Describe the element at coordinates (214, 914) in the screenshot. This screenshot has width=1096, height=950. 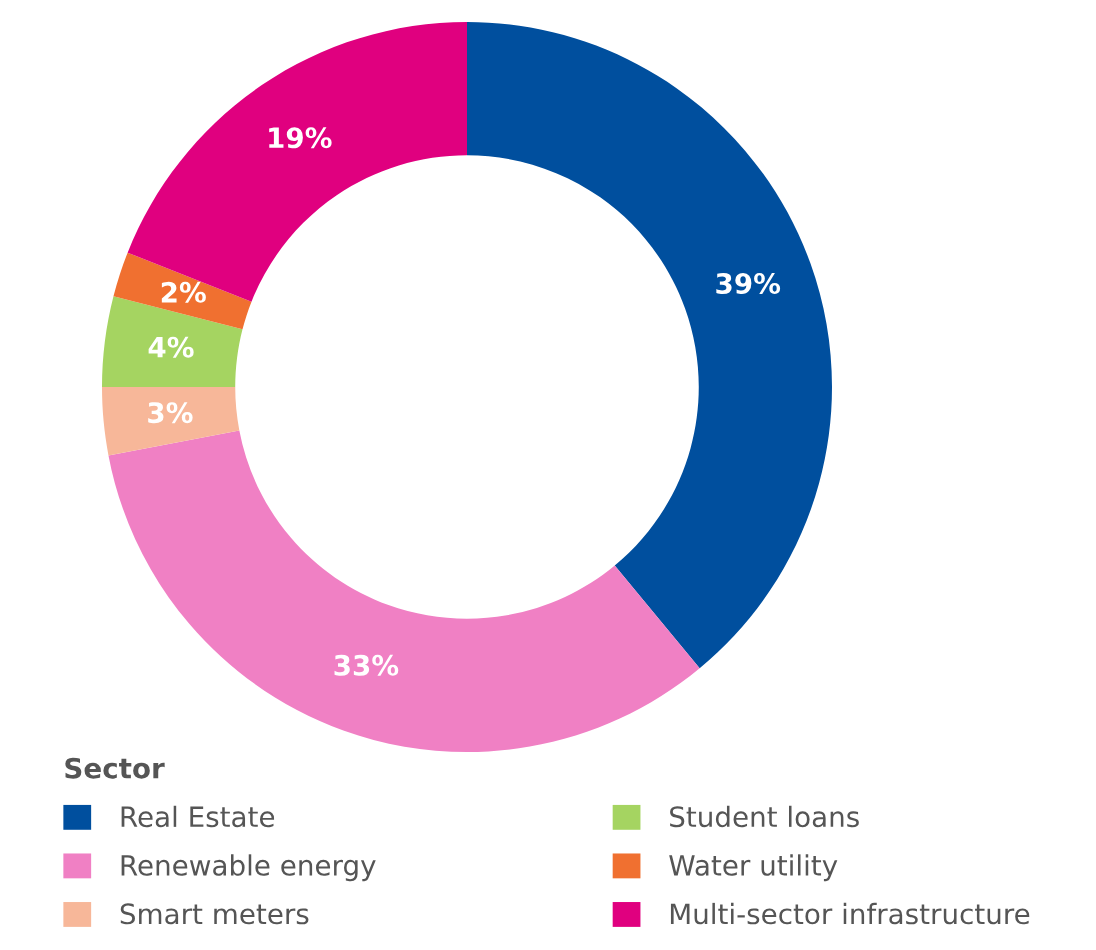
I see `legend-label: Smart meters` at that location.